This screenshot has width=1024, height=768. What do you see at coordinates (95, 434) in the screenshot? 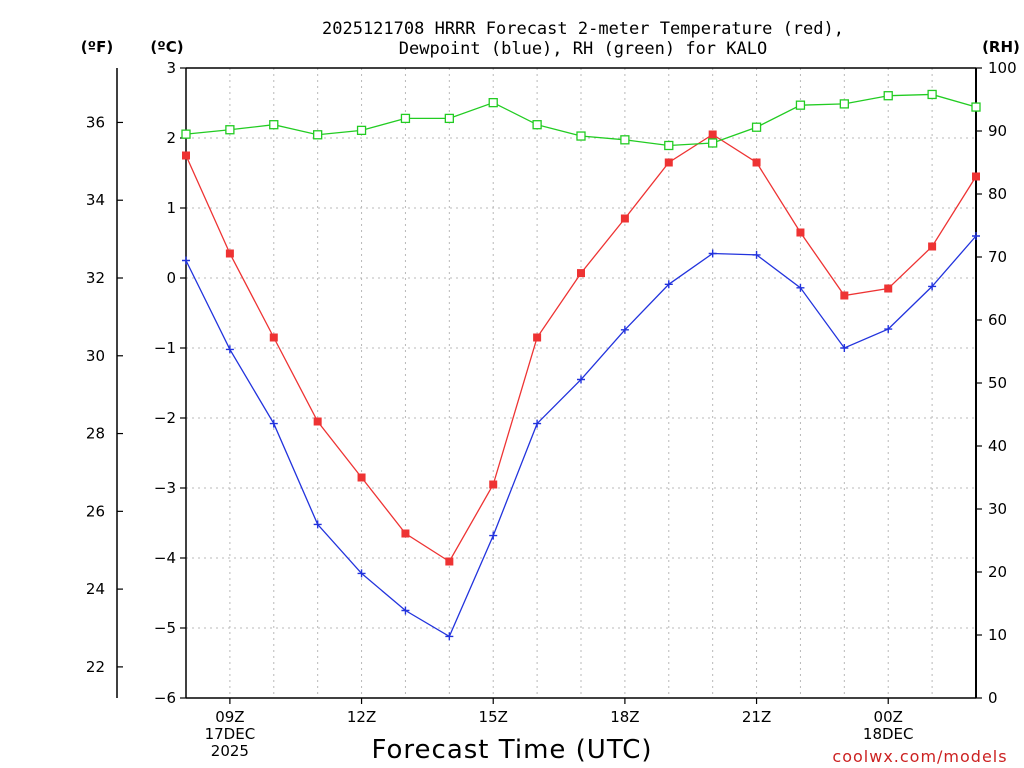
I see `fahrenheit-tick-label: 28` at bounding box center [95, 434].